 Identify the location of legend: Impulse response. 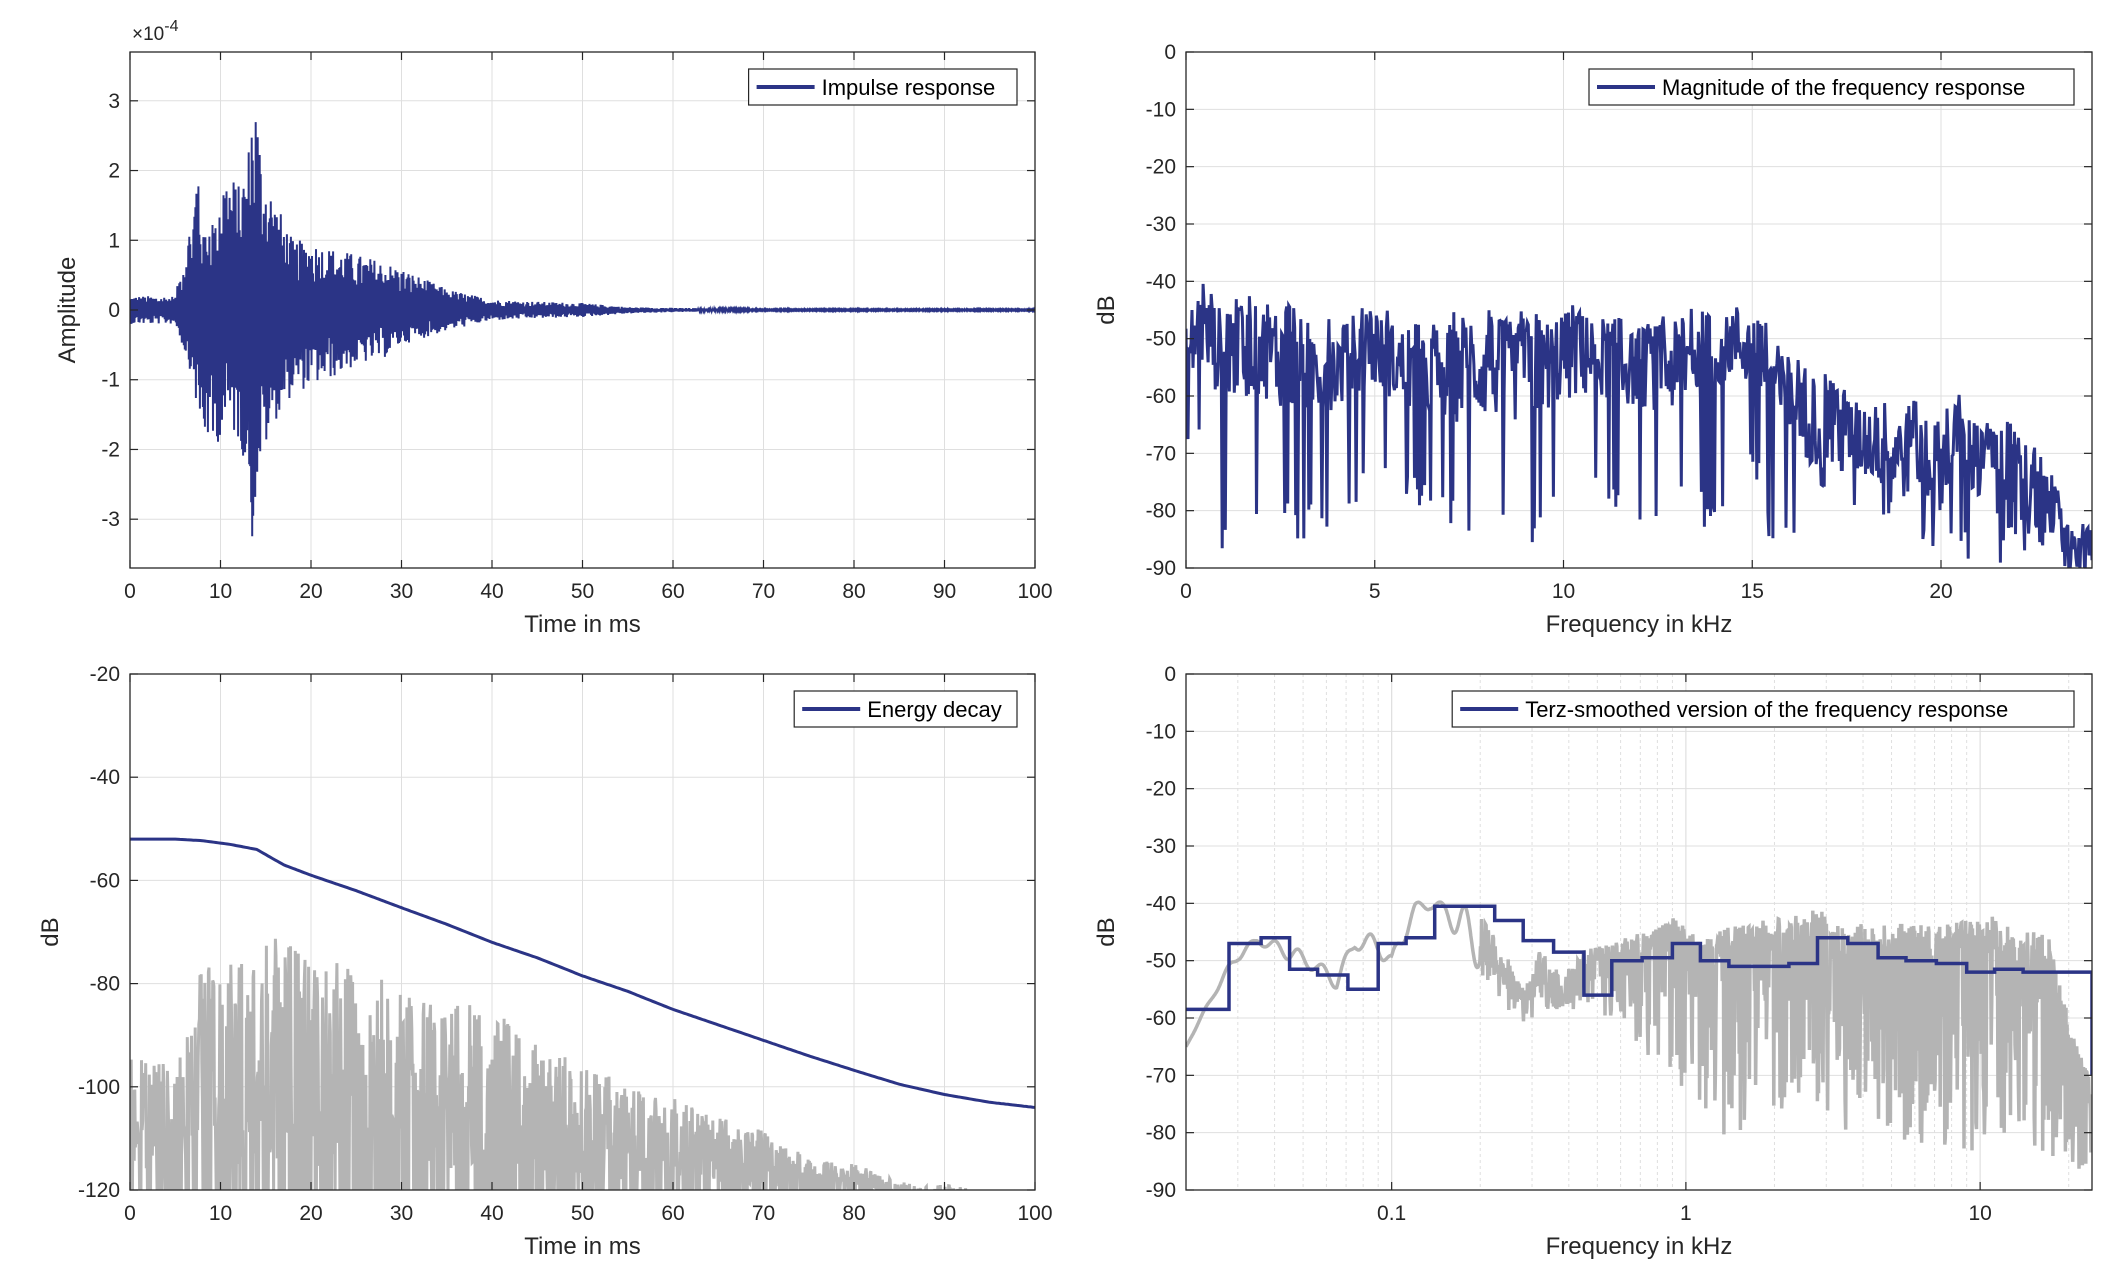
(882, 87).